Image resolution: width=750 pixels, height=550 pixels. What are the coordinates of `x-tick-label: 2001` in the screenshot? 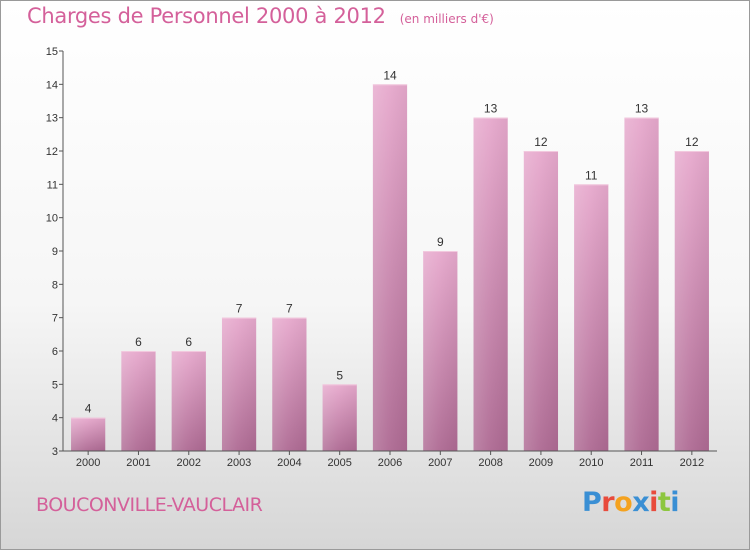 It's located at (138, 463).